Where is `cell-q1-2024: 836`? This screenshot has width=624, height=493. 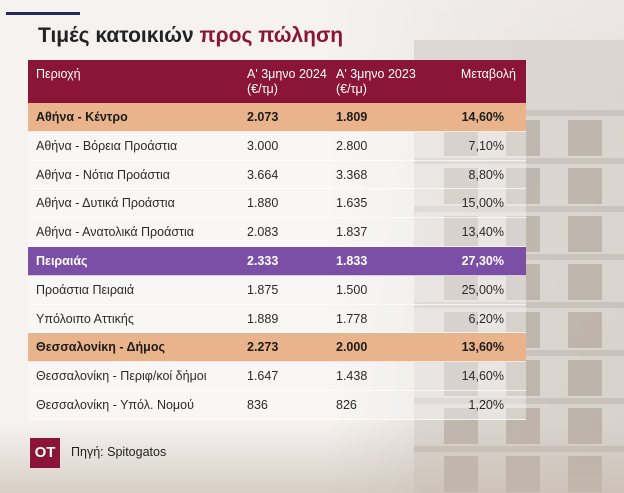
cell-q1-2024: 836 is located at coordinates (257, 404).